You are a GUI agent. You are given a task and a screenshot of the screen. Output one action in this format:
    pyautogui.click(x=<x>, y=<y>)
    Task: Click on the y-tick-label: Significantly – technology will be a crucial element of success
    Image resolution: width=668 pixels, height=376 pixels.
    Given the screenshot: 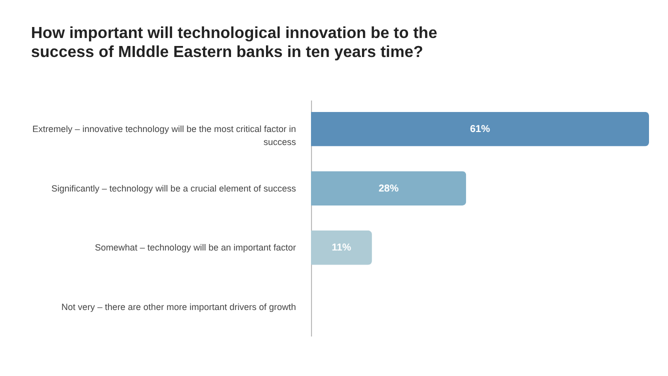 What is the action you would take?
    pyautogui.click(x=173, y=188)
    